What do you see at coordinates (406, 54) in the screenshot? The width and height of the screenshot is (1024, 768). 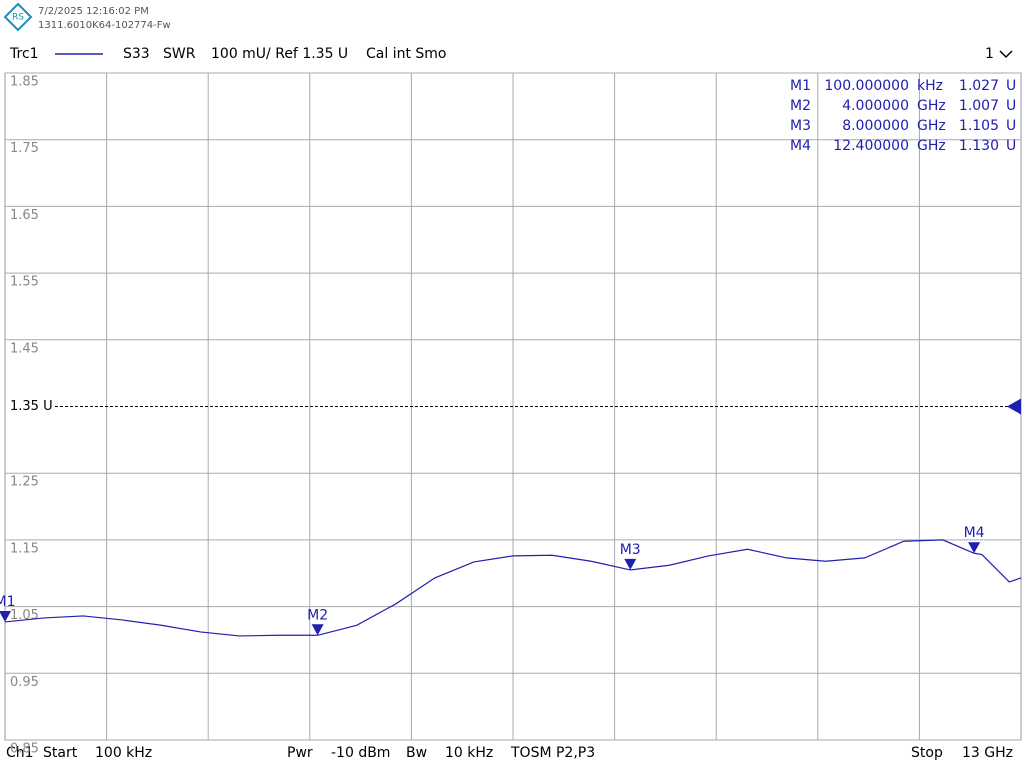 I see `cal: Cal int Smo` at bounding box center [406, 54].